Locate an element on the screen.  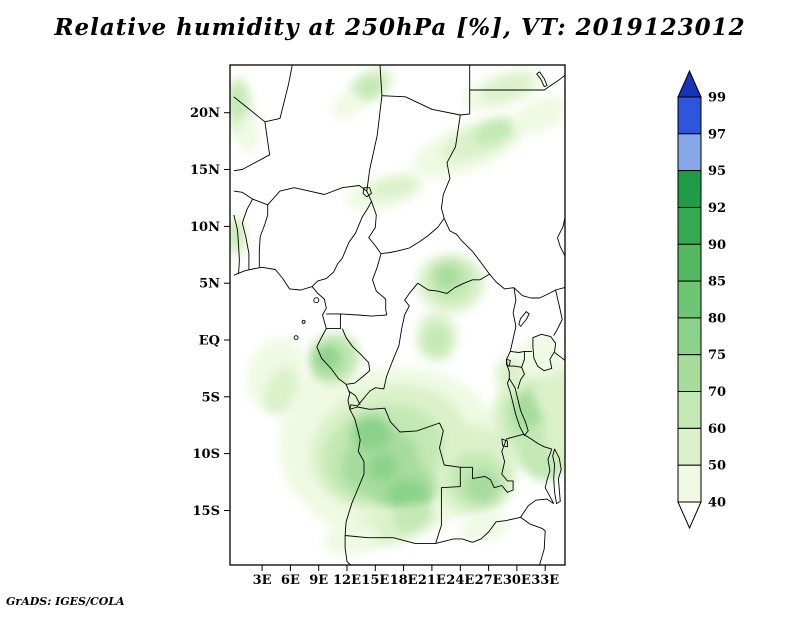
lat-tick-label: 5S is located at coordinates (211, 397).